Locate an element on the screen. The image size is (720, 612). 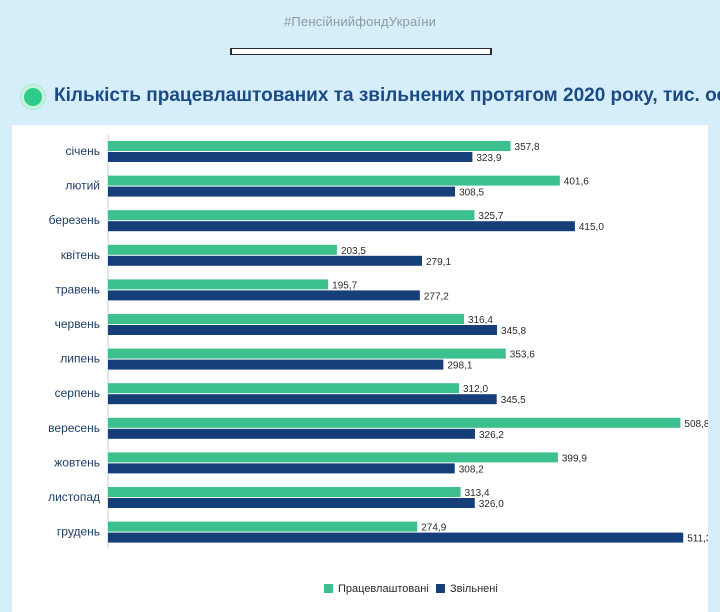
hashtag-label: #ПенсійнийфондУкраїни is located at coordinates (360, 21).